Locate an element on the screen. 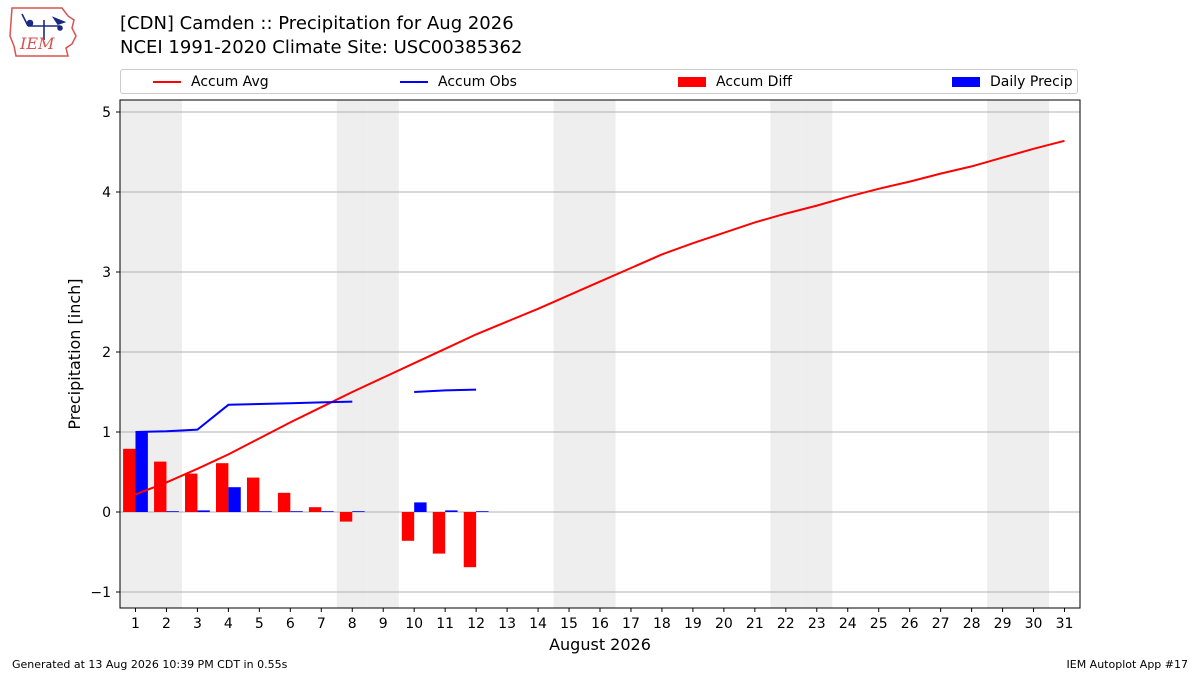  legend-item-accum-obs: Accum Obs is located at coordinates (458, 82).